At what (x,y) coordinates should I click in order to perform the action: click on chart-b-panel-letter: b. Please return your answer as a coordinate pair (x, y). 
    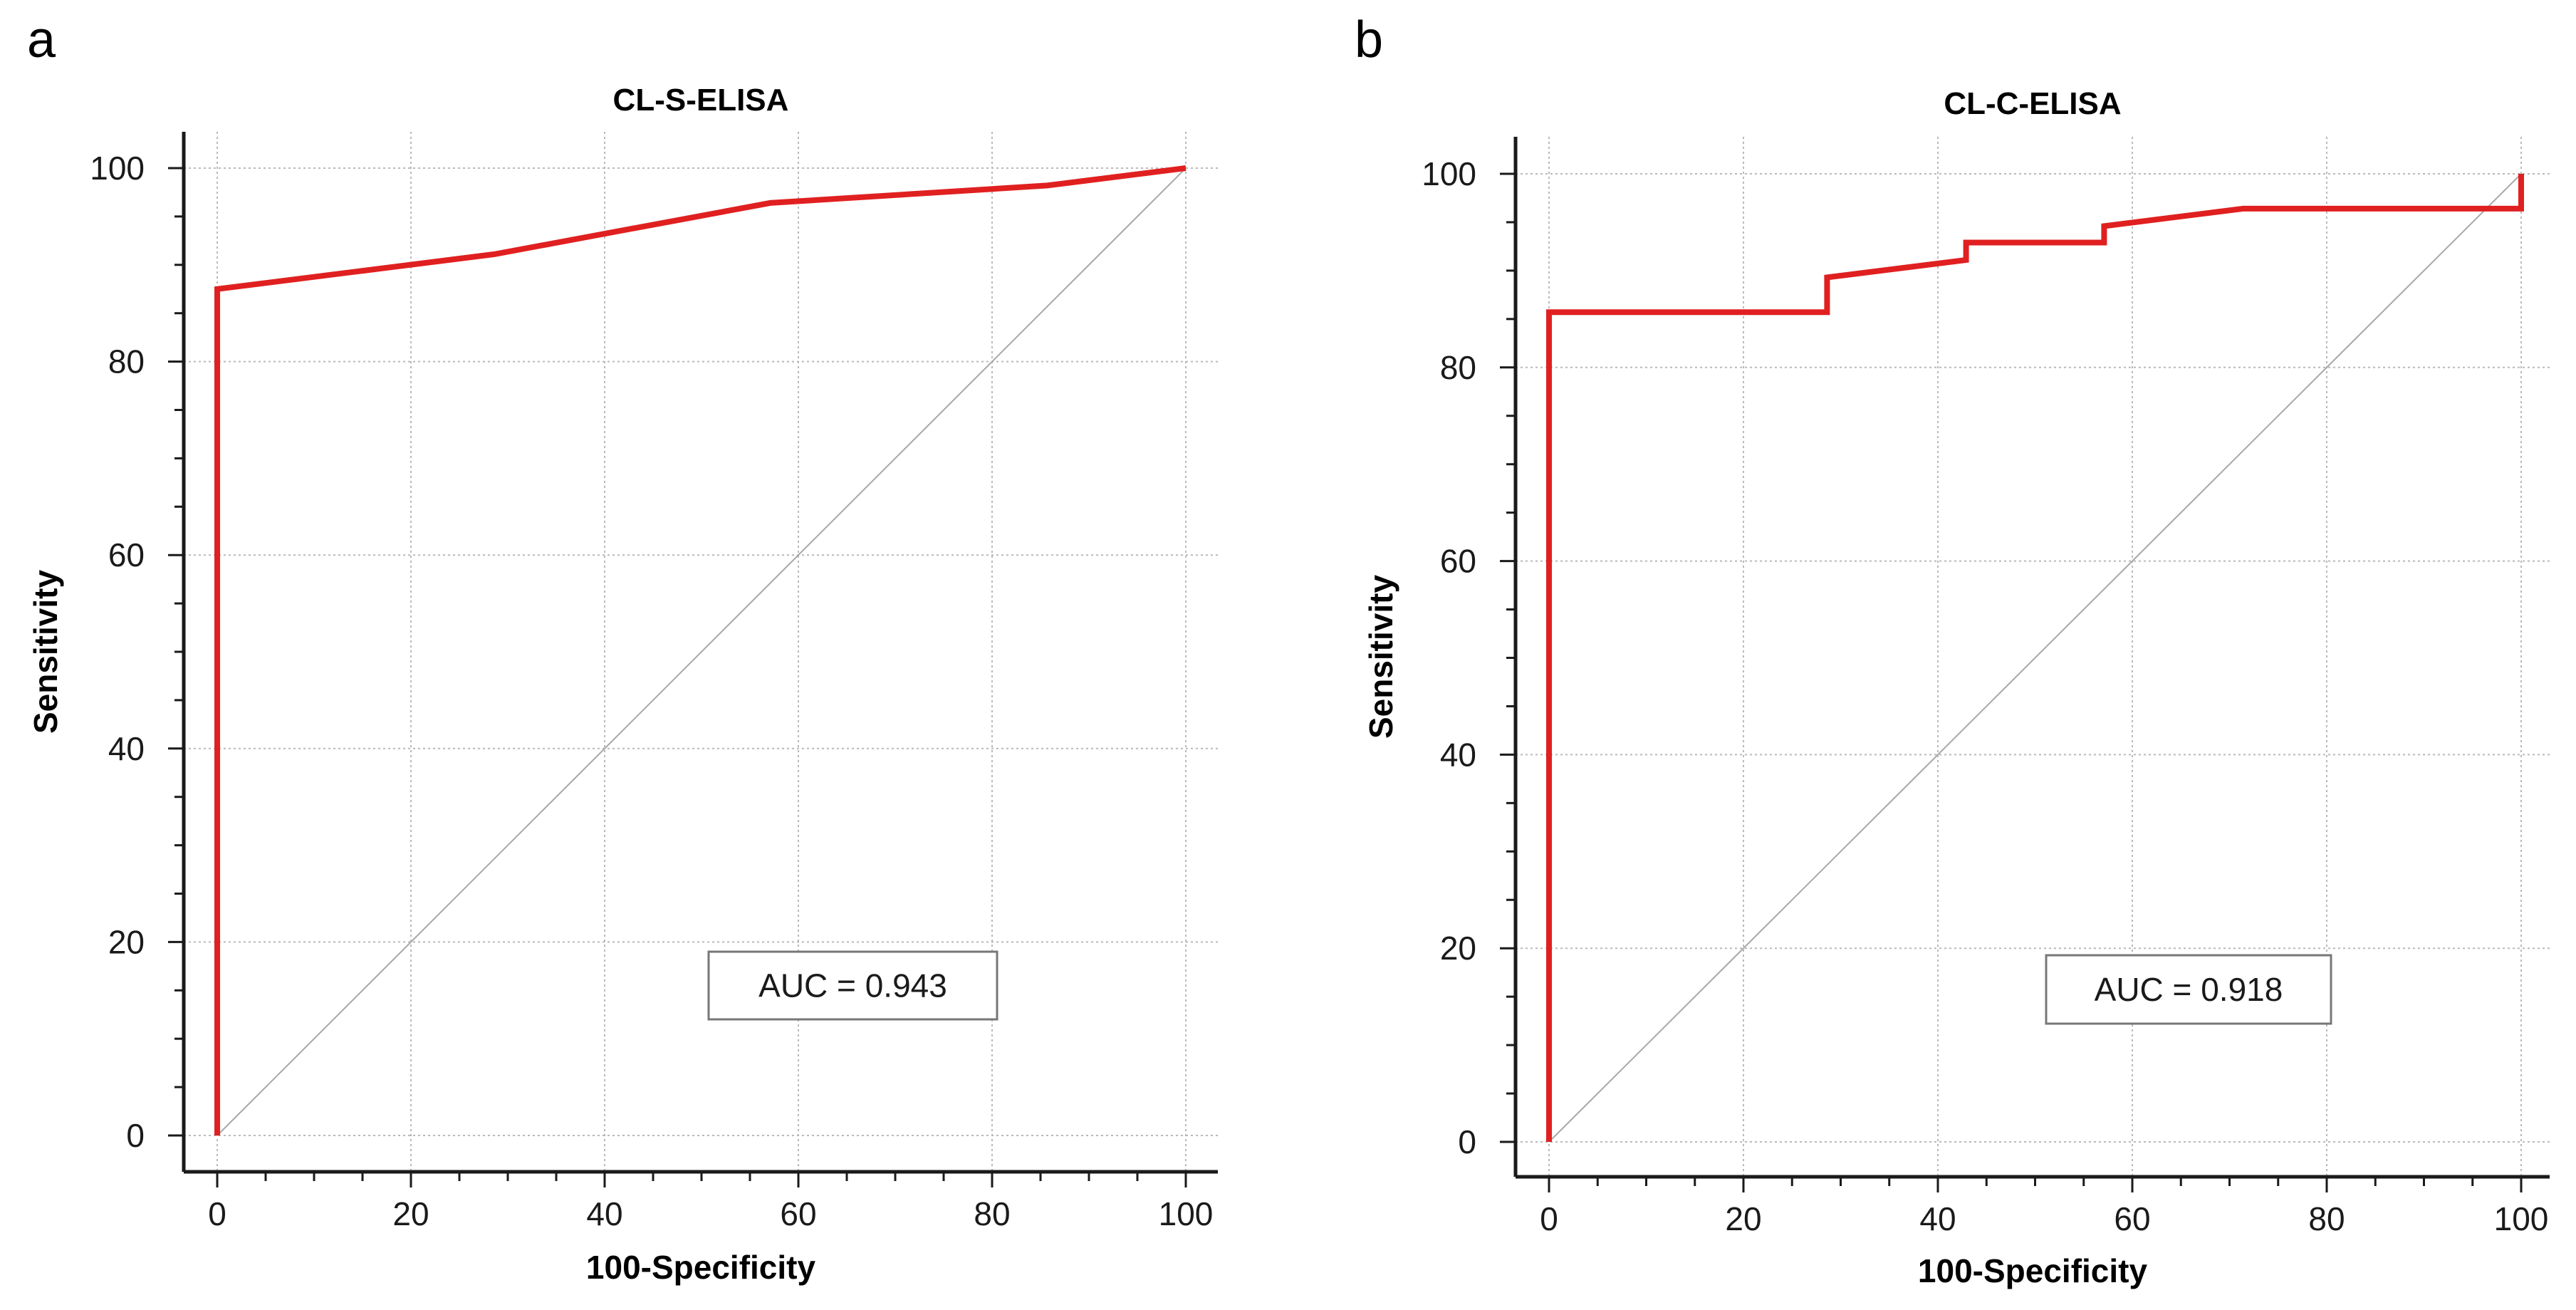
    Looking at the image, I should click on (1369, 39).